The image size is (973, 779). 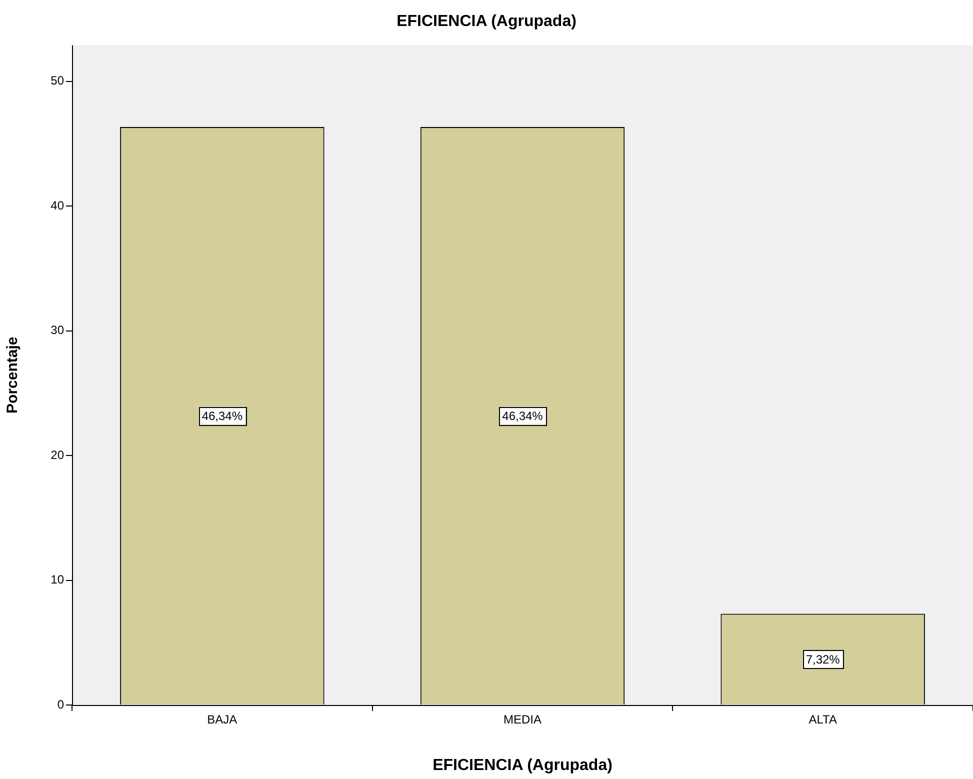 What do you see at coordinates (57, 455) in the screenshot?
I see `y-tick-label: 20` at bounding box center [57, 455].